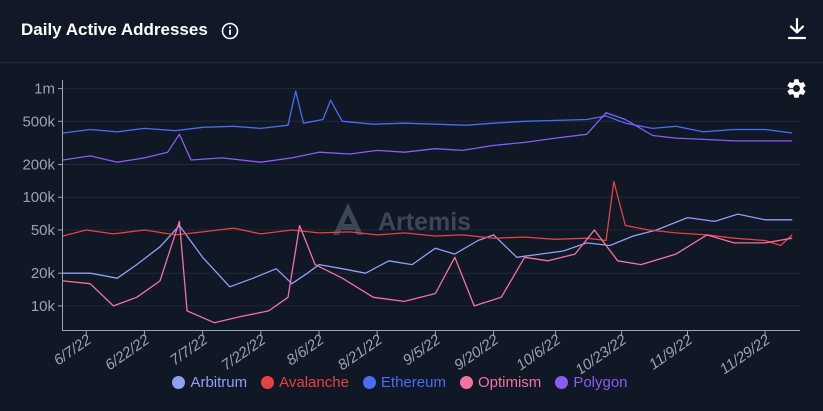  What do you see at coordinates (476, 352) in the screenshot?
I see `x-tick-label: 9/20/22` at bounding box center [476, 352].